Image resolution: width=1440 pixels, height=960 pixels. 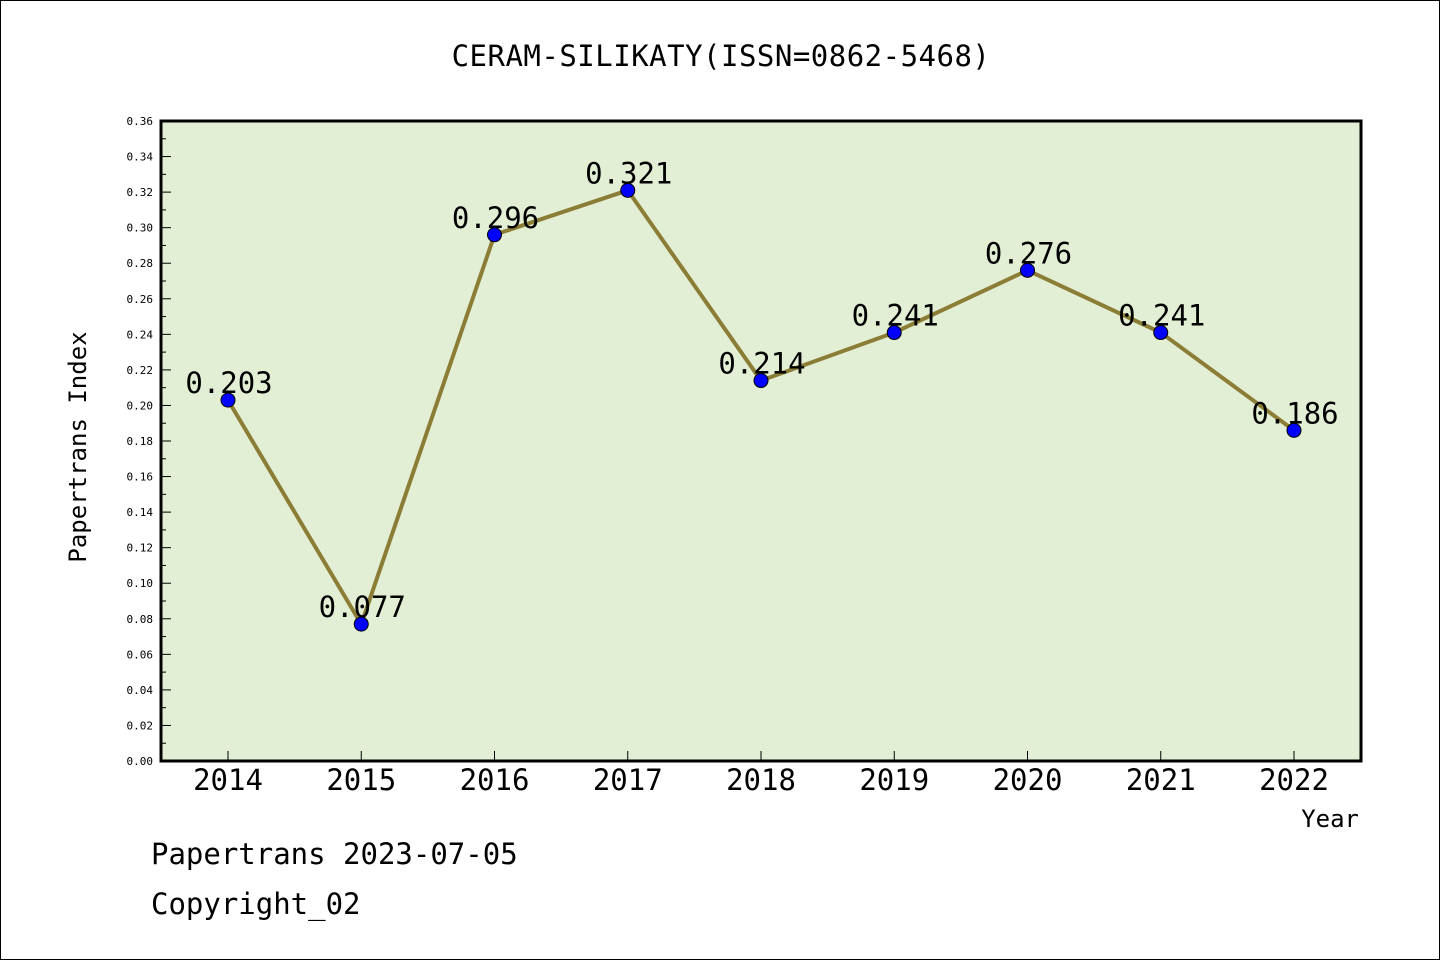 I want to click on x-tick-label: 2015, so click(x=361, y=780).